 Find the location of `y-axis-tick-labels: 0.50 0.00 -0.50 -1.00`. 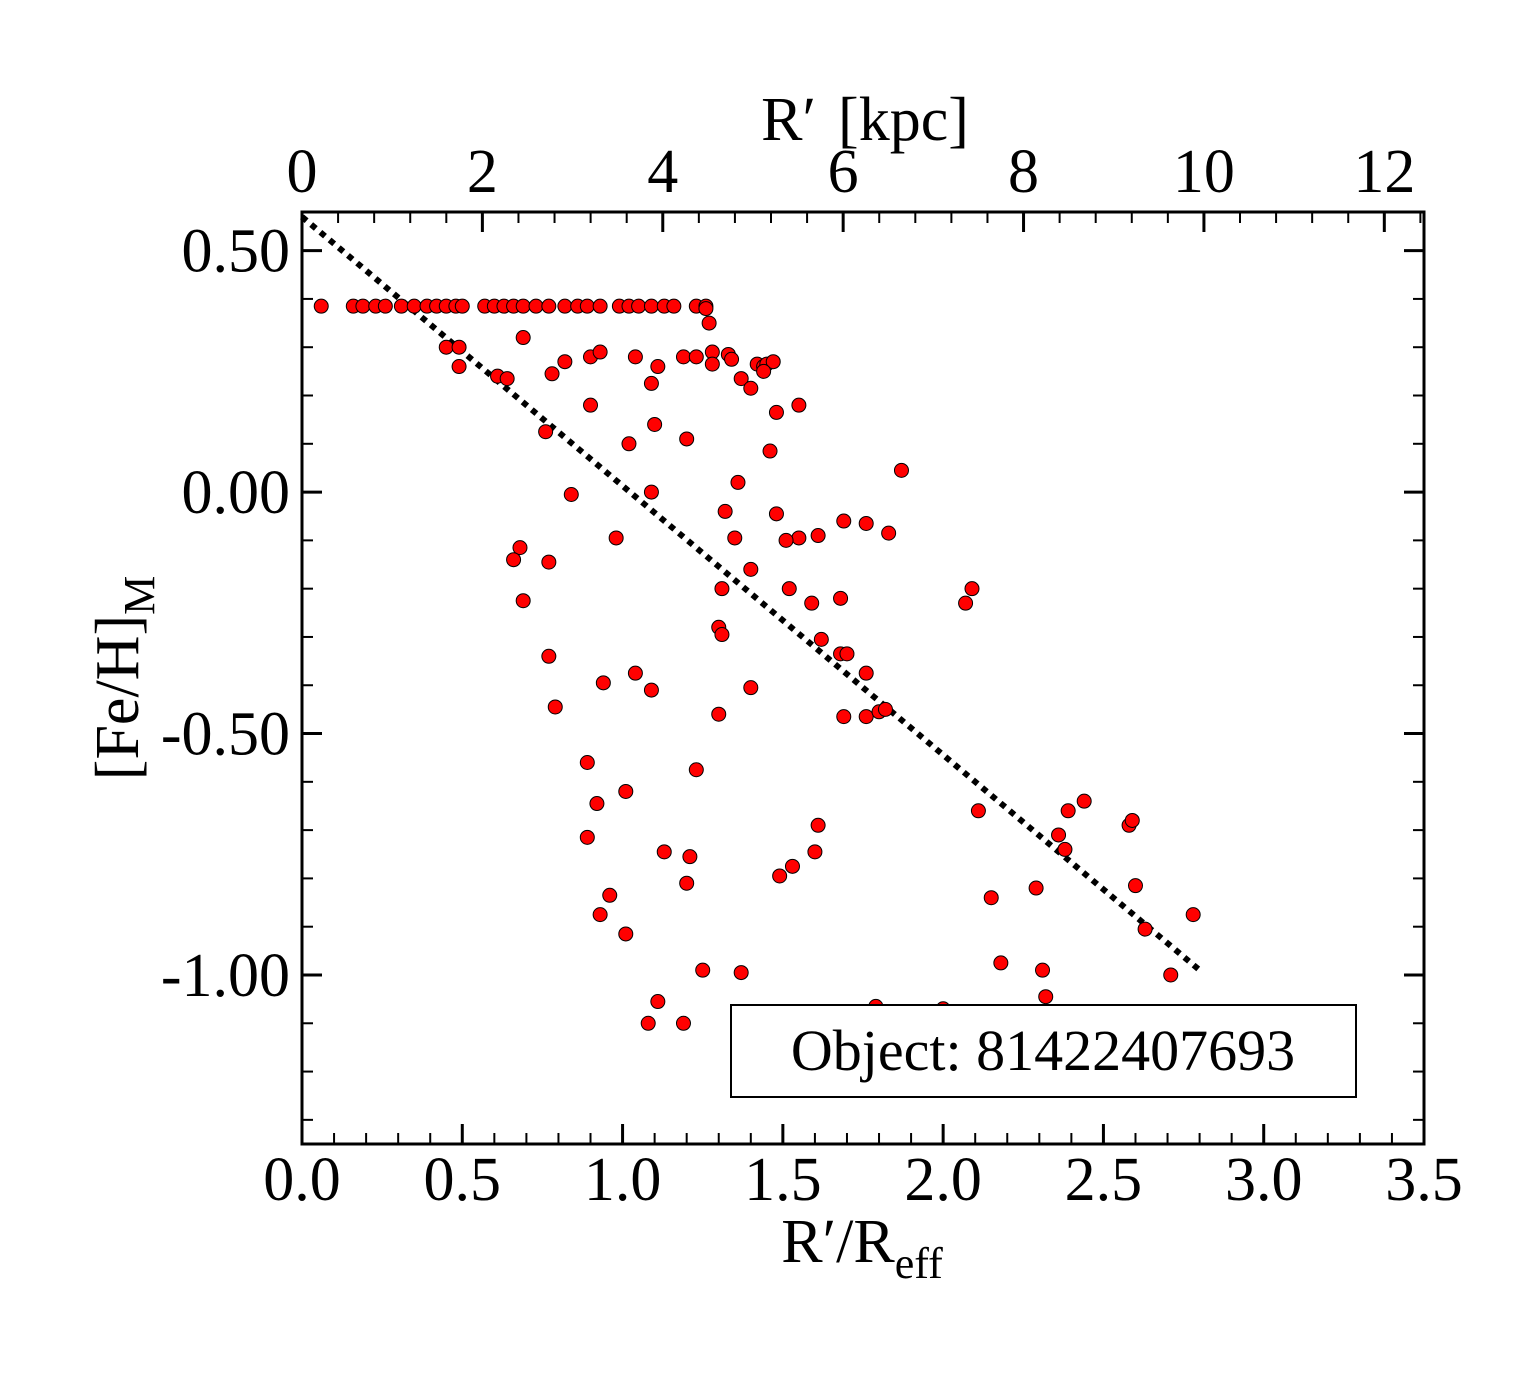

y-axis-tick-labels: 0.50 0.00 -0.50 -1.00 is located at coordinates (225, 614).